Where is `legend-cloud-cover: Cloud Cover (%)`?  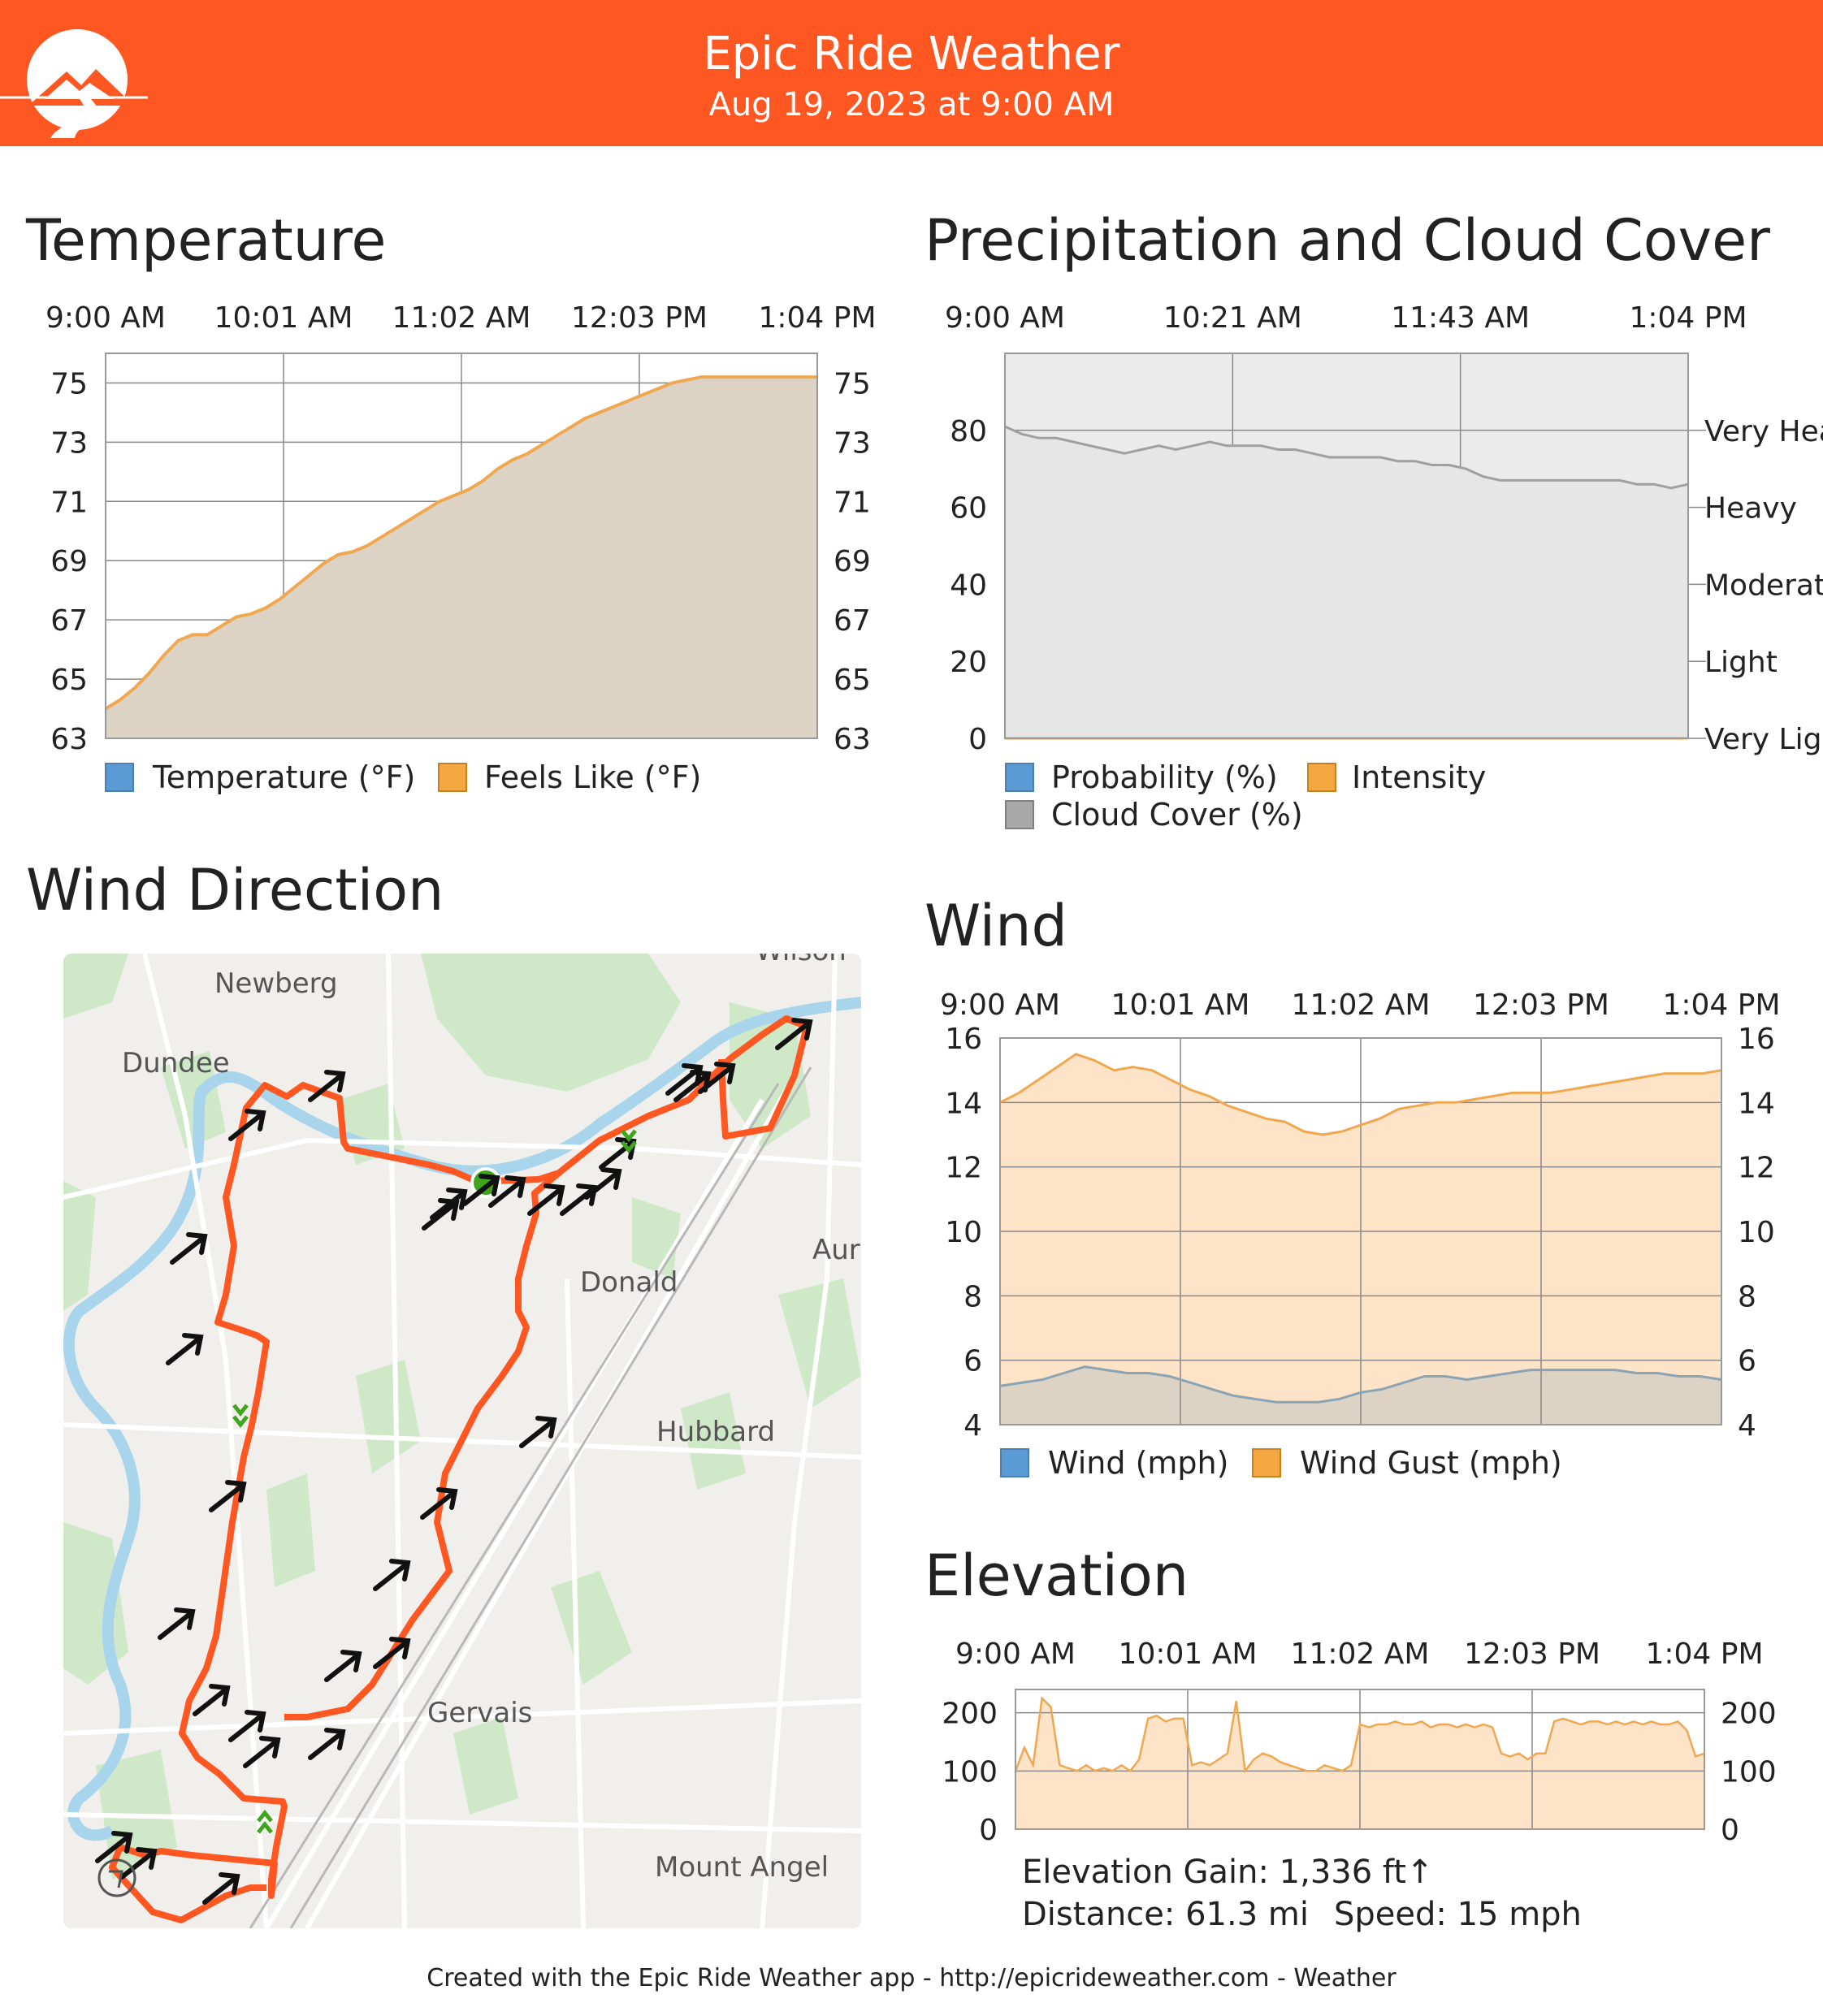 legend-cloud-cover: Cloud Cover (%) is located at coordinates (1177, 815).